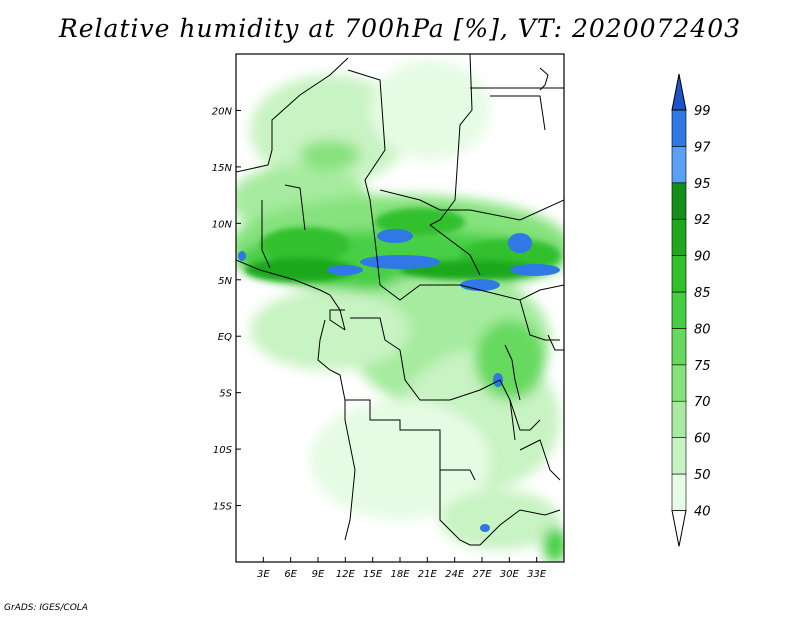 The image size is (800, 618). What do you see at coordinates (679, 528) in the screenshot?
I see `colorbar-bottom-arrow` at bounding box center [679, 528].